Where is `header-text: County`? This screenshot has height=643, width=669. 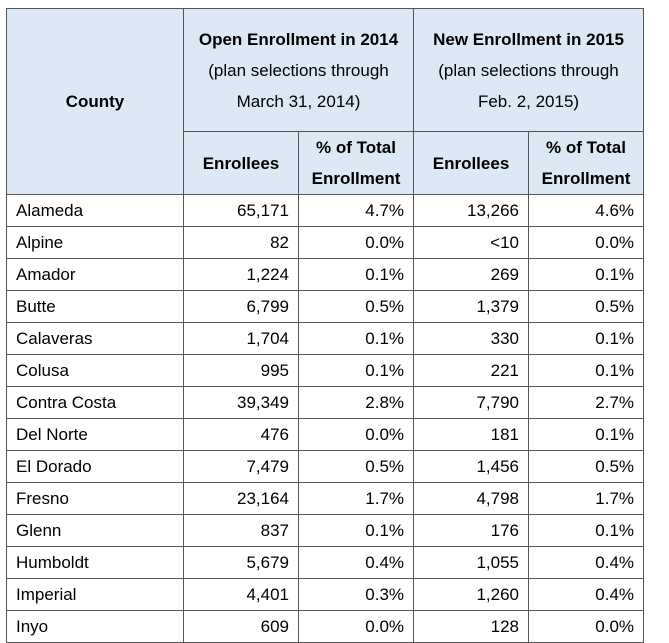
header-text: County is located at coordinates (95, 101).